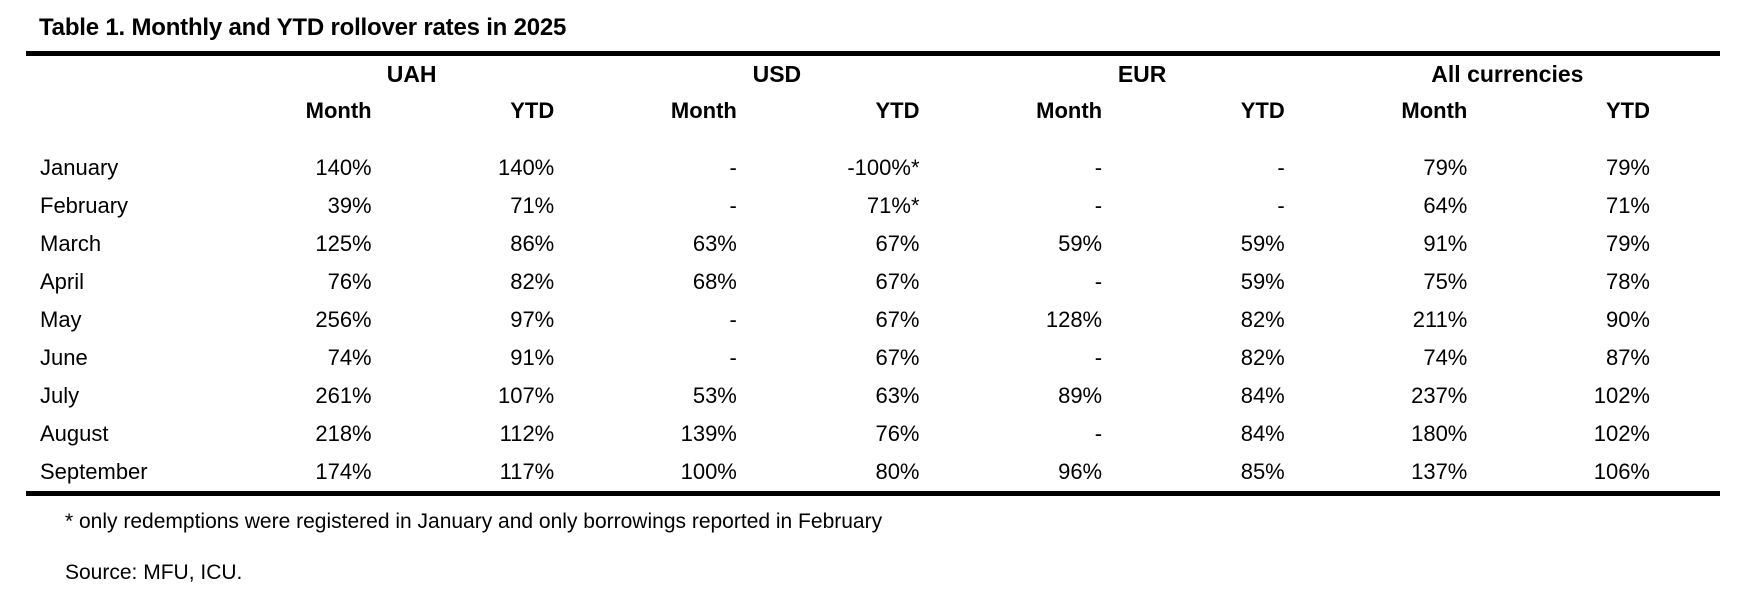 This screenshot has height=595, width=1746. Describe the element at coordinates (1439, 471) in the screenshot. I see `cell-all-month: 137%` at that location.